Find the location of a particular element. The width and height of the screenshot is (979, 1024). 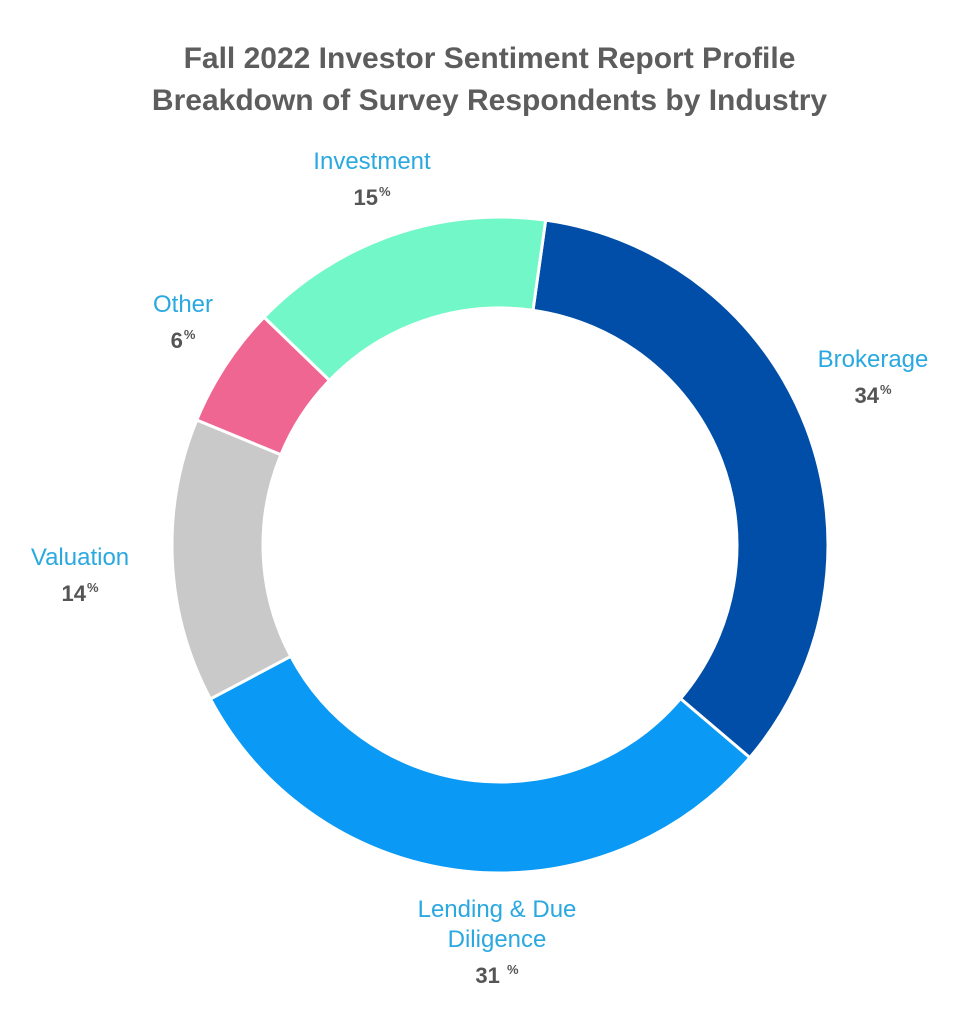

slice-name: Diligence is located at coordinates (497, 939).